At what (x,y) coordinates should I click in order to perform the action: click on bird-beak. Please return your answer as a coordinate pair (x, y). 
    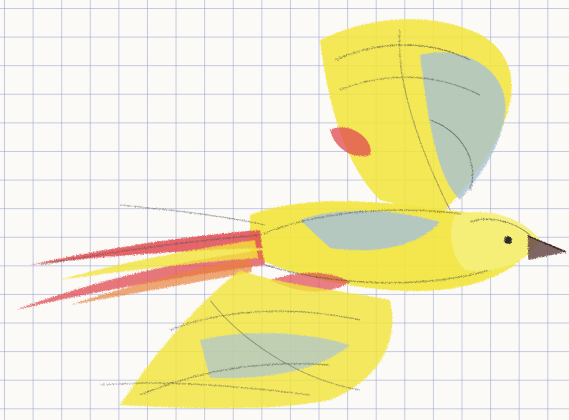
    Looking at the image, I should click on (547, 247).